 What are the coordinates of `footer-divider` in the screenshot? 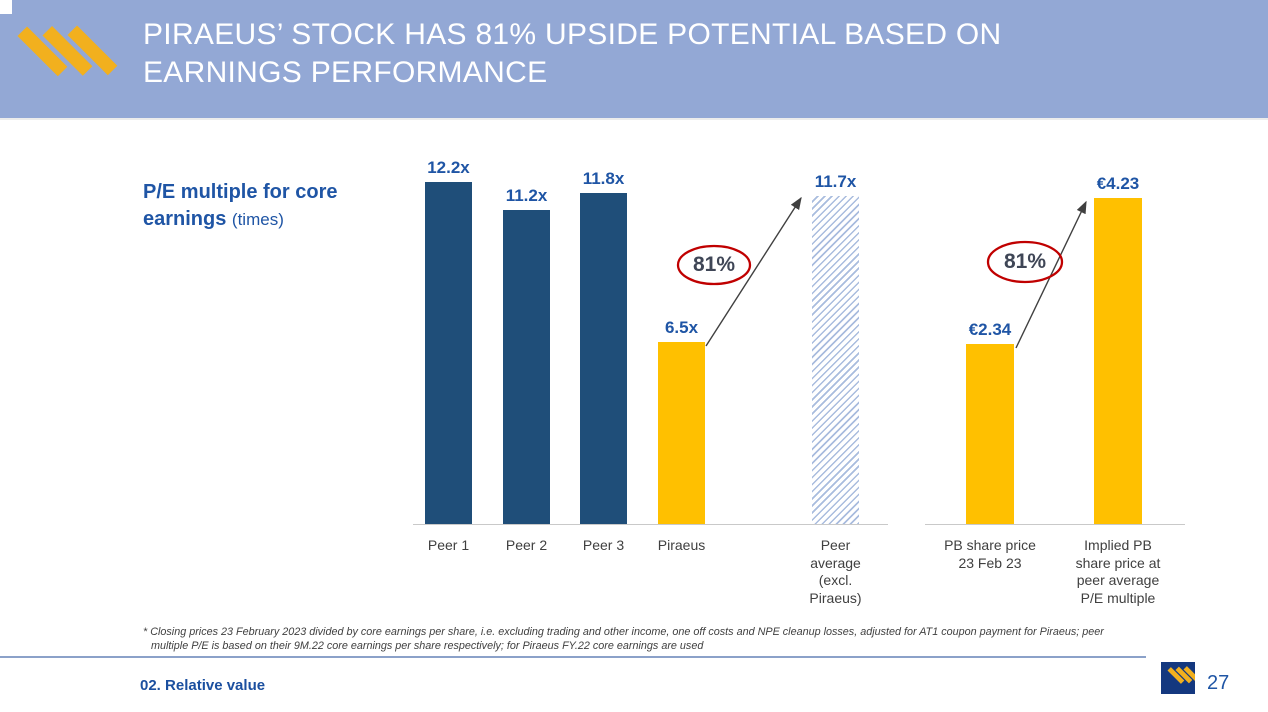 It's located at (573, 657).